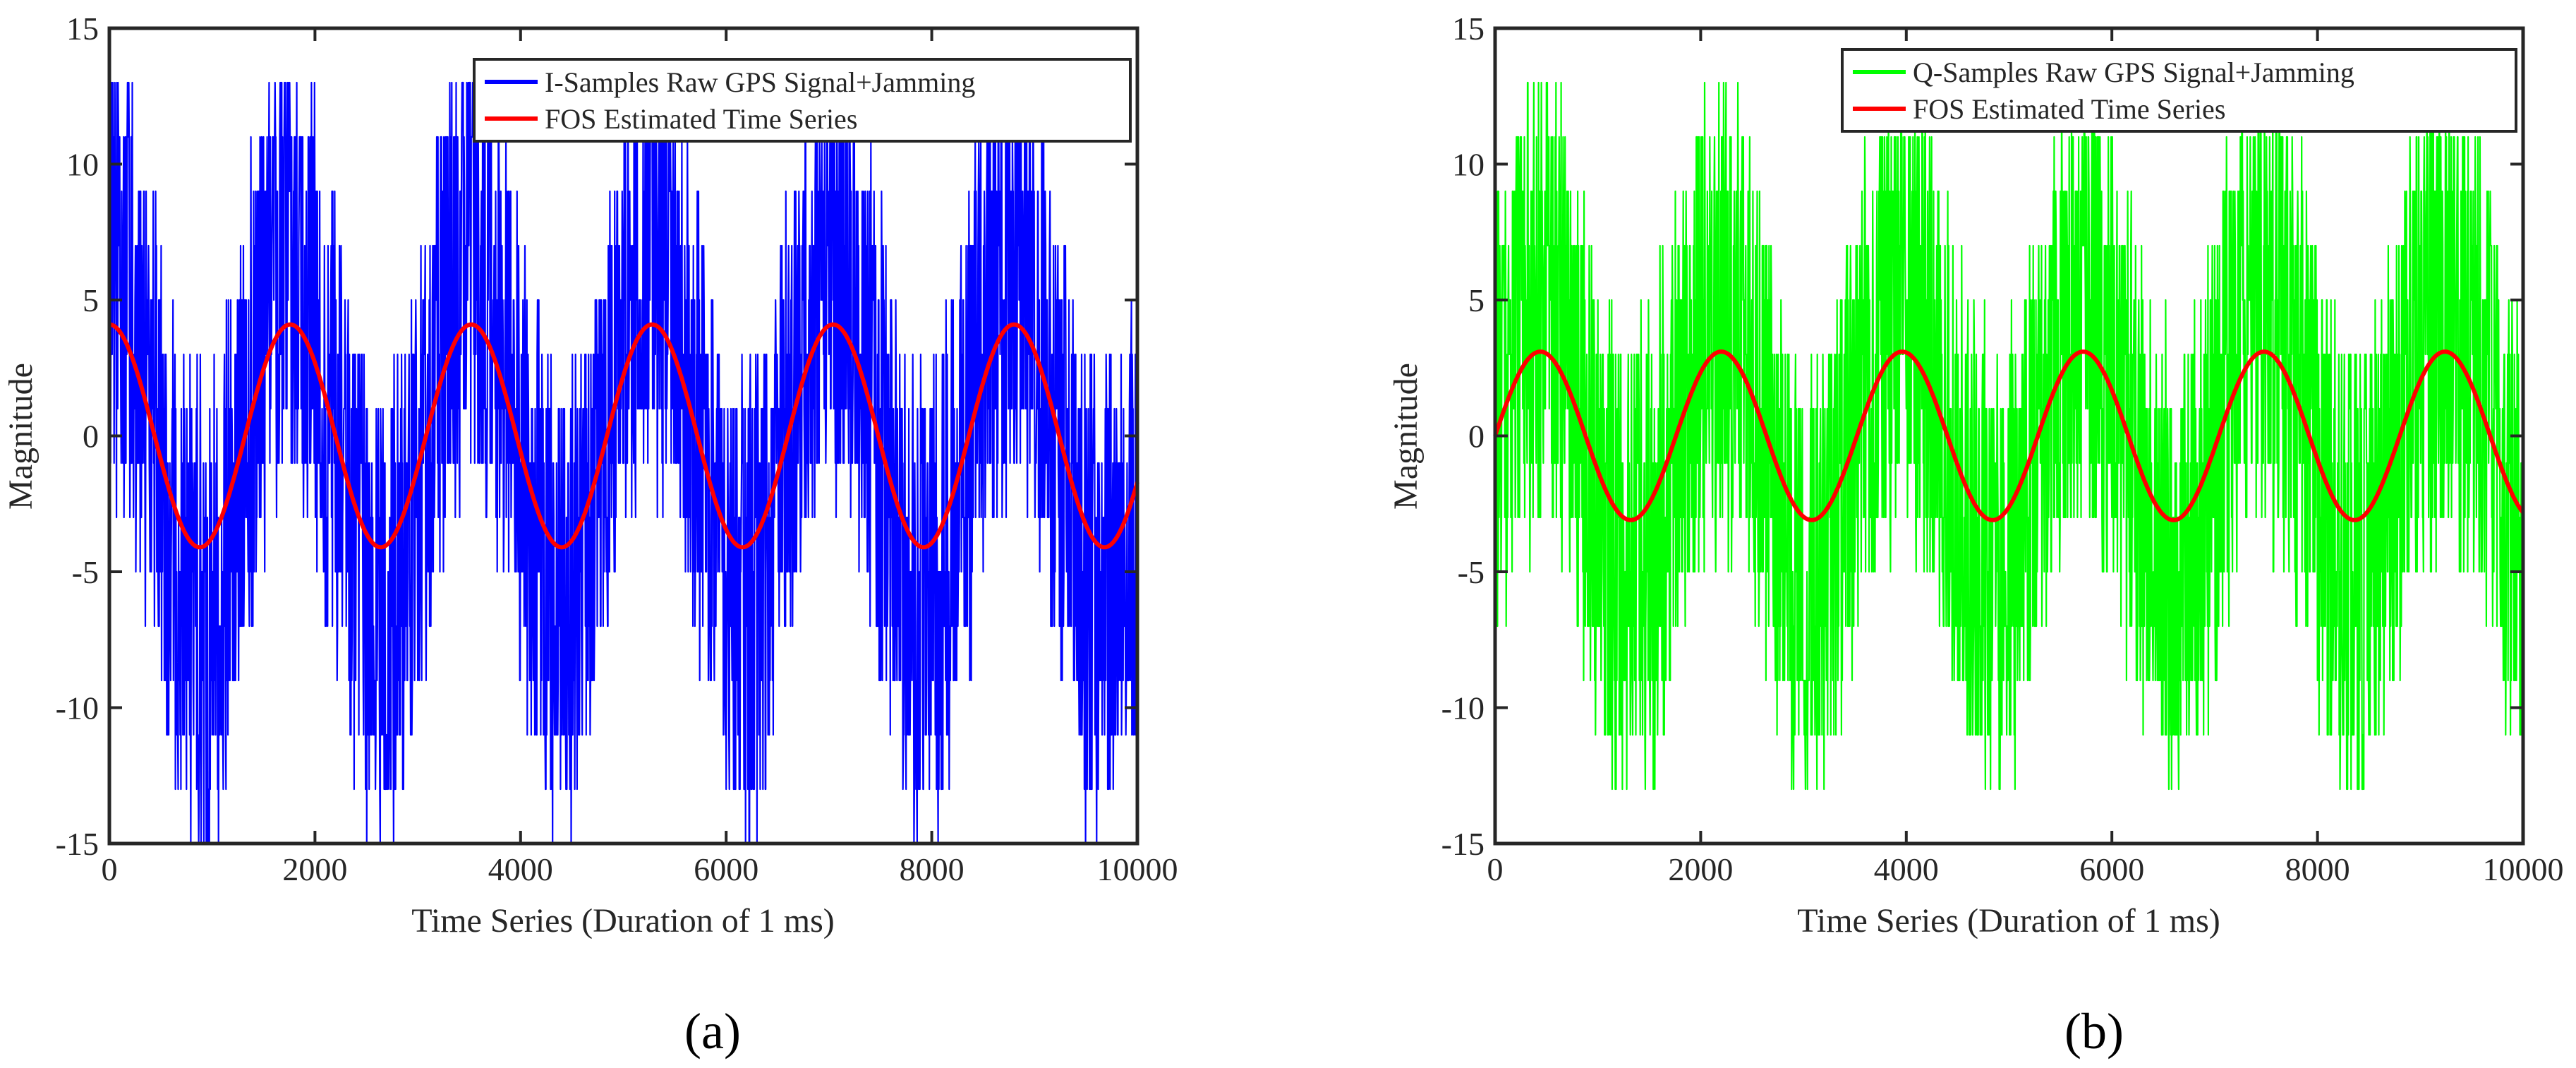 This screenshot has height=1068, width=2576. Describe the element at coordinates (2094, 1032) in the screenshot. I see `panel-label: (b)` at that location.